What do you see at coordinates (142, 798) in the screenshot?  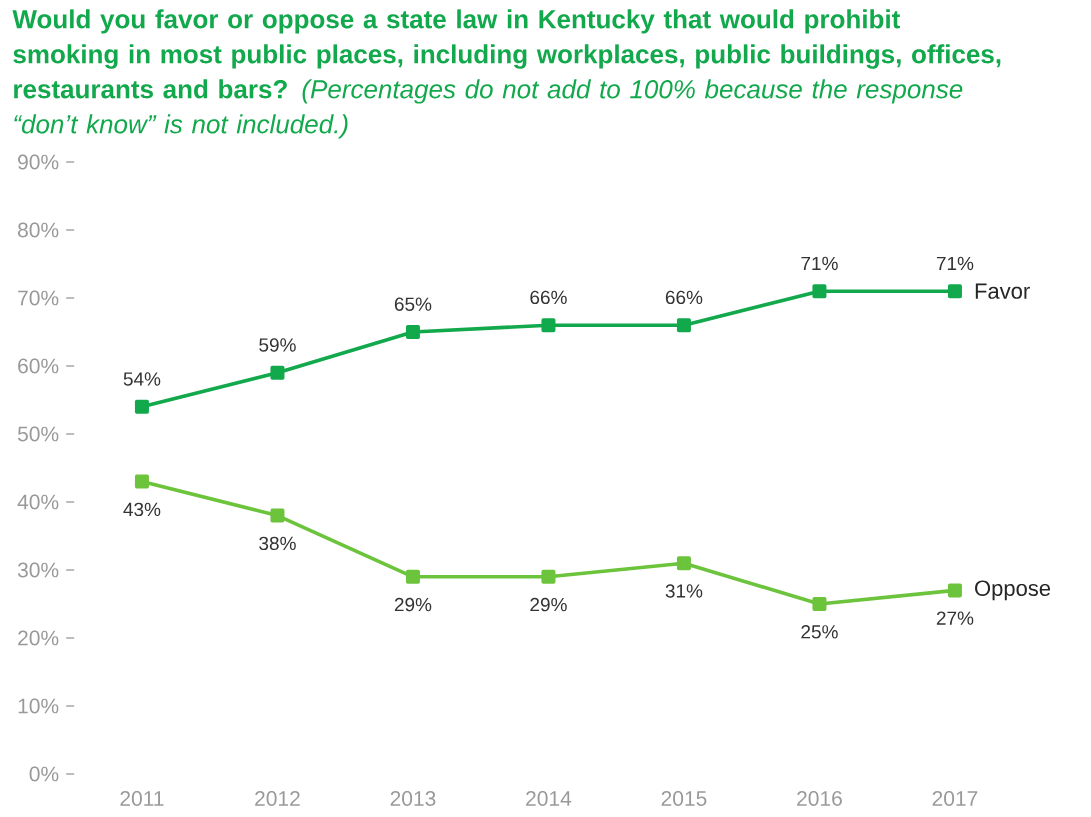 I see `x-tick-label: 2011` at bounding box center [142, 798].